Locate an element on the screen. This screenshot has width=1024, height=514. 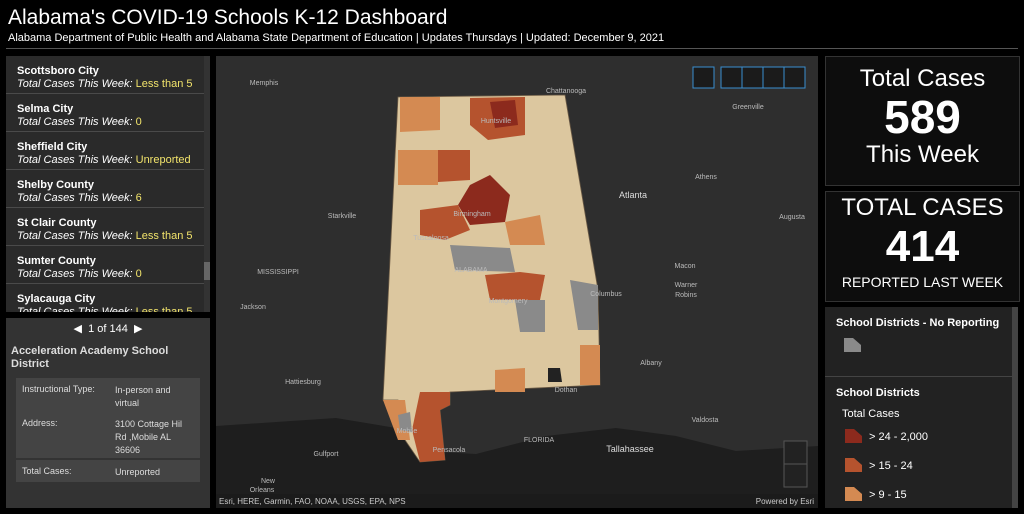
item-name: Sumter County is located at coordinates (56, 261).